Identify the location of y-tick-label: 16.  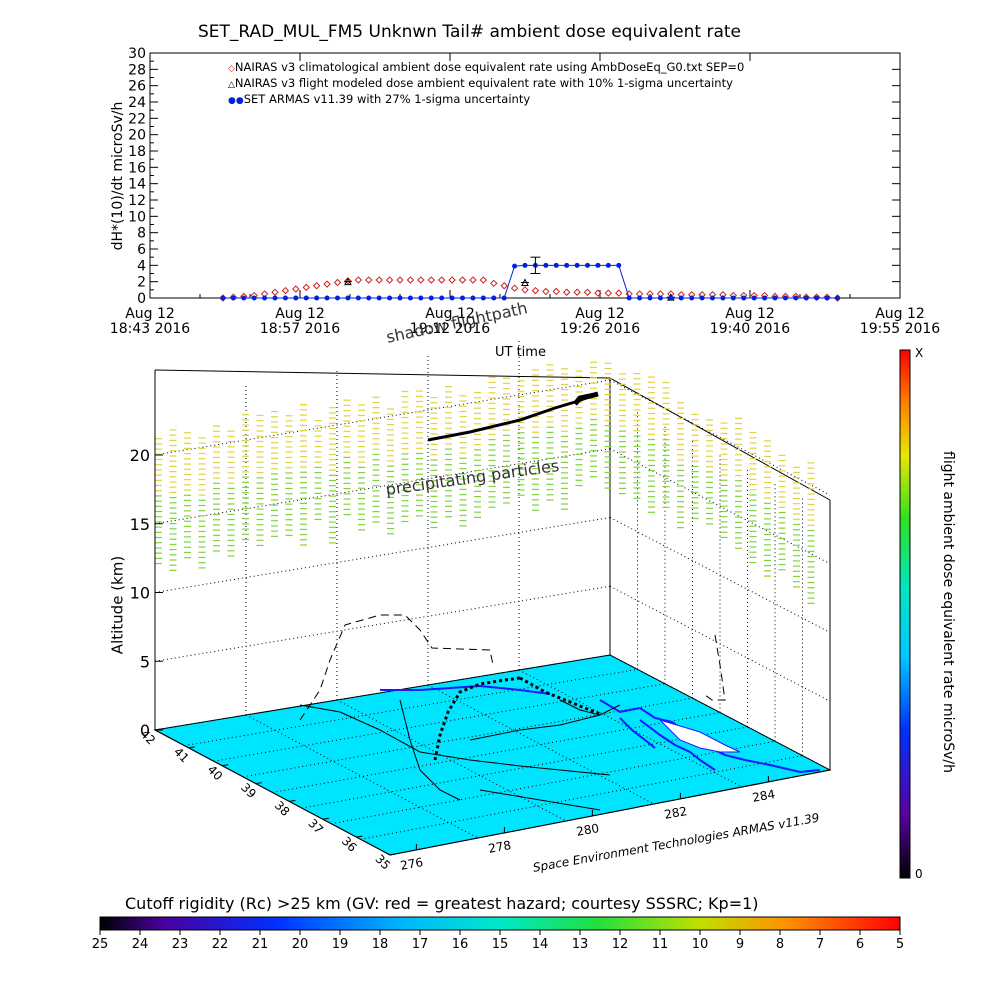
(137, 168).